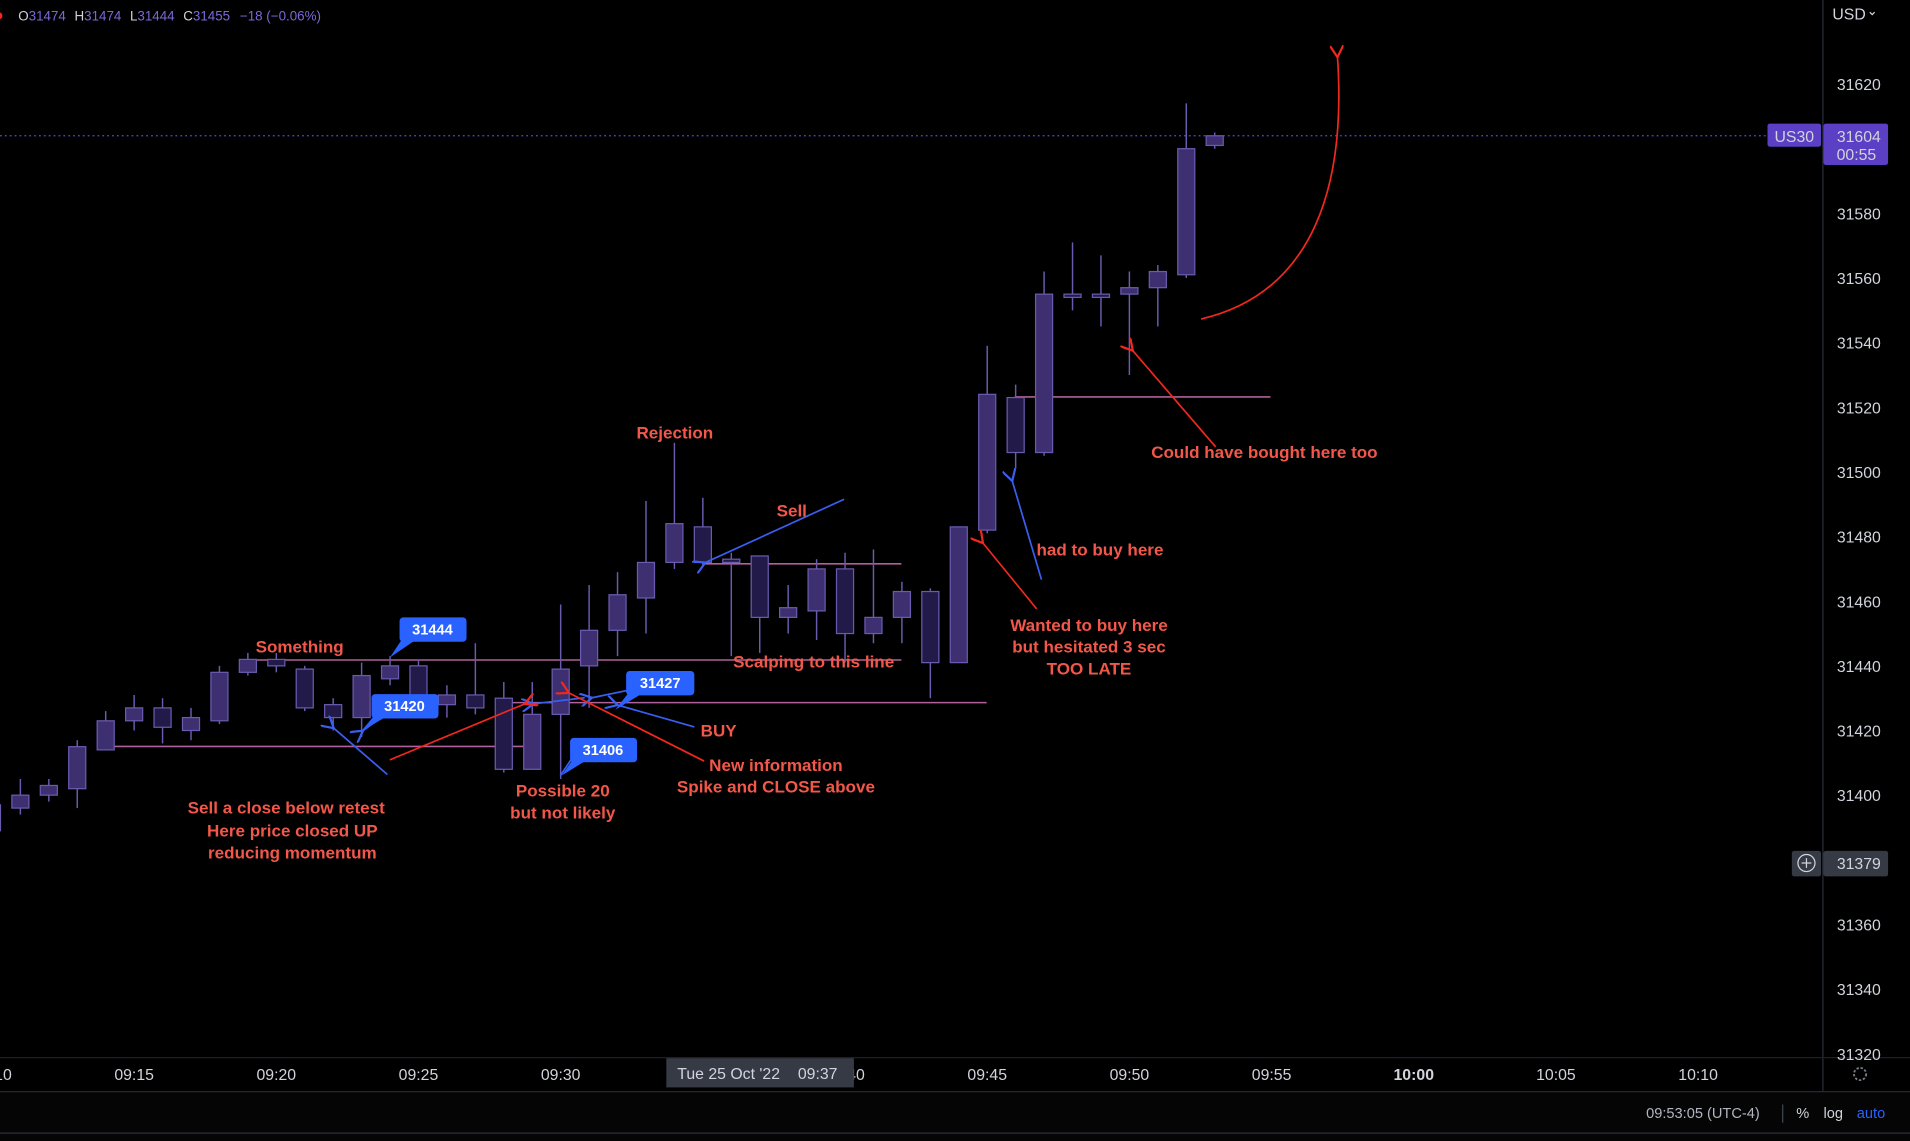 Image resolution: width=1910 pixels, height=1141 pixels. I want to click on y-tick-label: 31620, so click(1859, 85).